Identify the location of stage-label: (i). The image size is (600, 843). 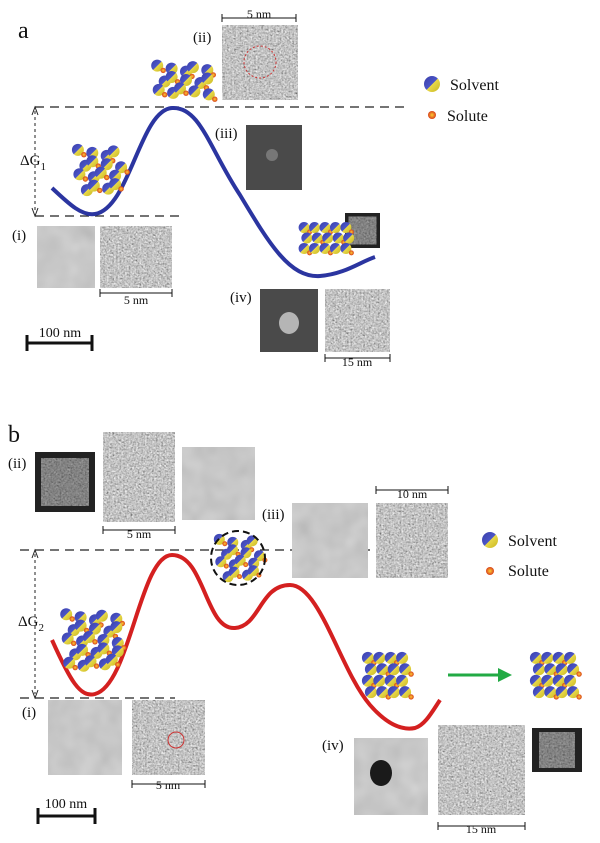
(29, 713).